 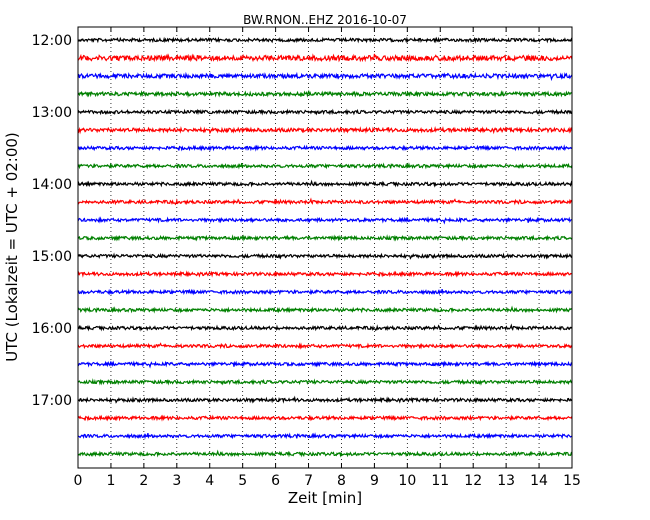 I want to click on y-tick-label: 15:00, so click(x=52, y=257).